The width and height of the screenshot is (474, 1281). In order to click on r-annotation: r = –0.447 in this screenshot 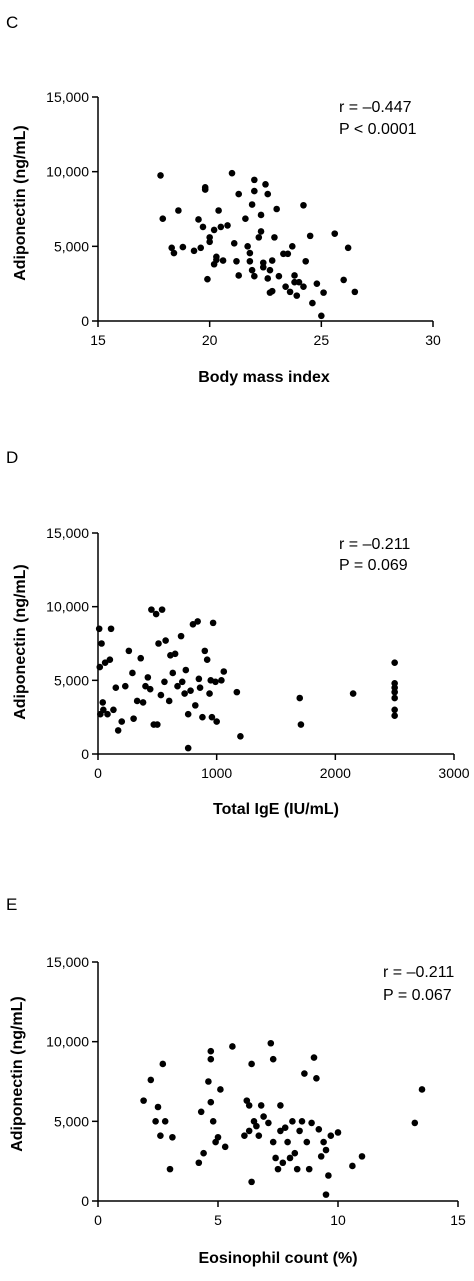, I will do `click(375, 107)`.